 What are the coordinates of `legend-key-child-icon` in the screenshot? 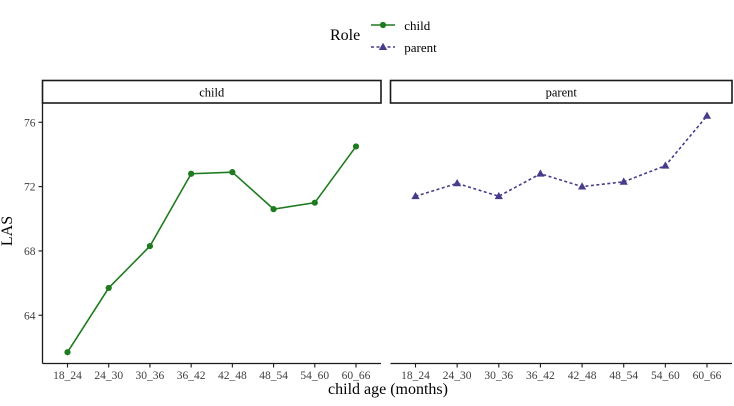 It's located at (383, 25).